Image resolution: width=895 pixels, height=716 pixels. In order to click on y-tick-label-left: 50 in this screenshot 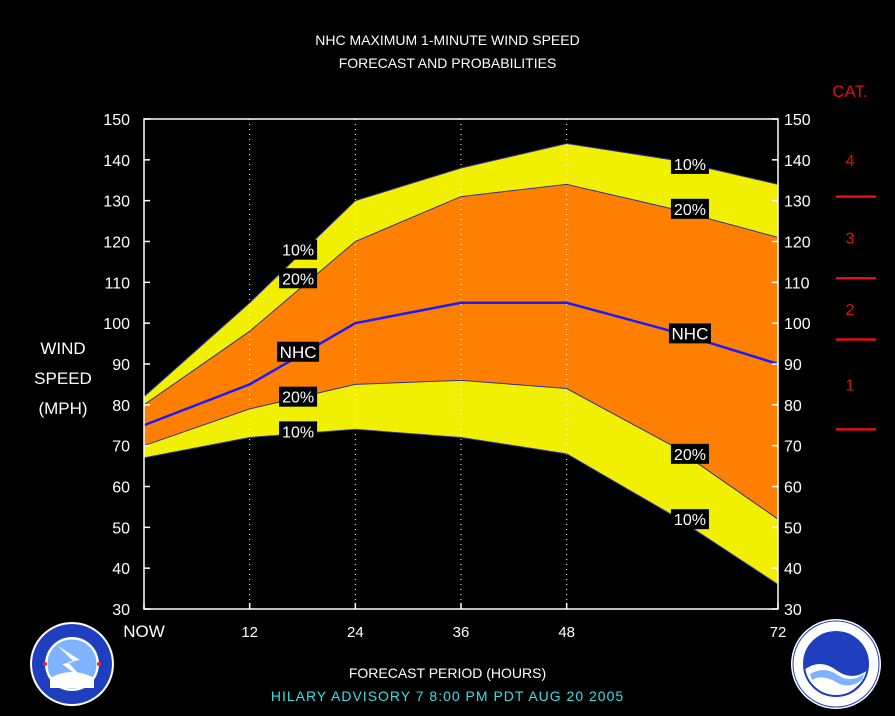, I will do `click(121, 528)`.